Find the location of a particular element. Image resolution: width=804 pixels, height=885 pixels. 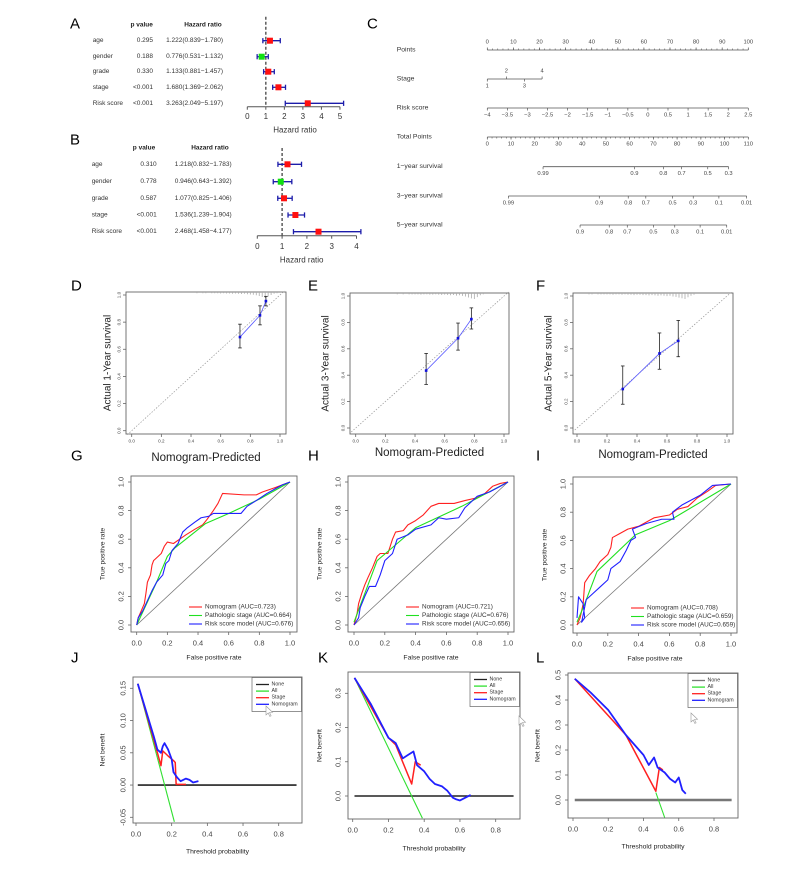

nomogram-tick-label: 0.01 is located at coordinates (726, 233).